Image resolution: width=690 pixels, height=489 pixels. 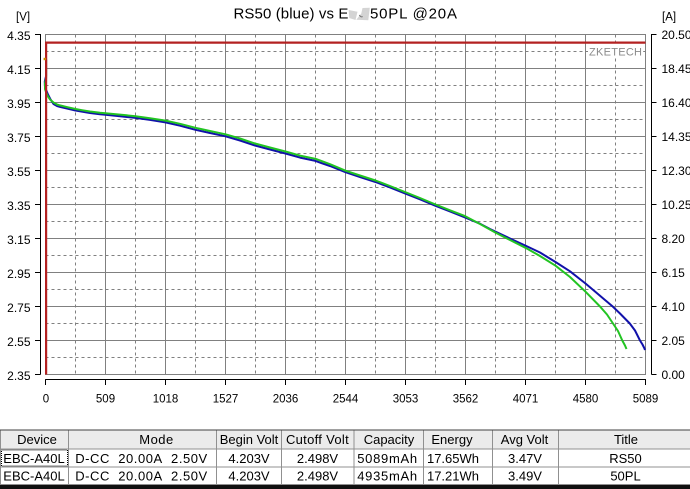 I want to click on svg-text: 5089mAh, so click(x=387, y=458).